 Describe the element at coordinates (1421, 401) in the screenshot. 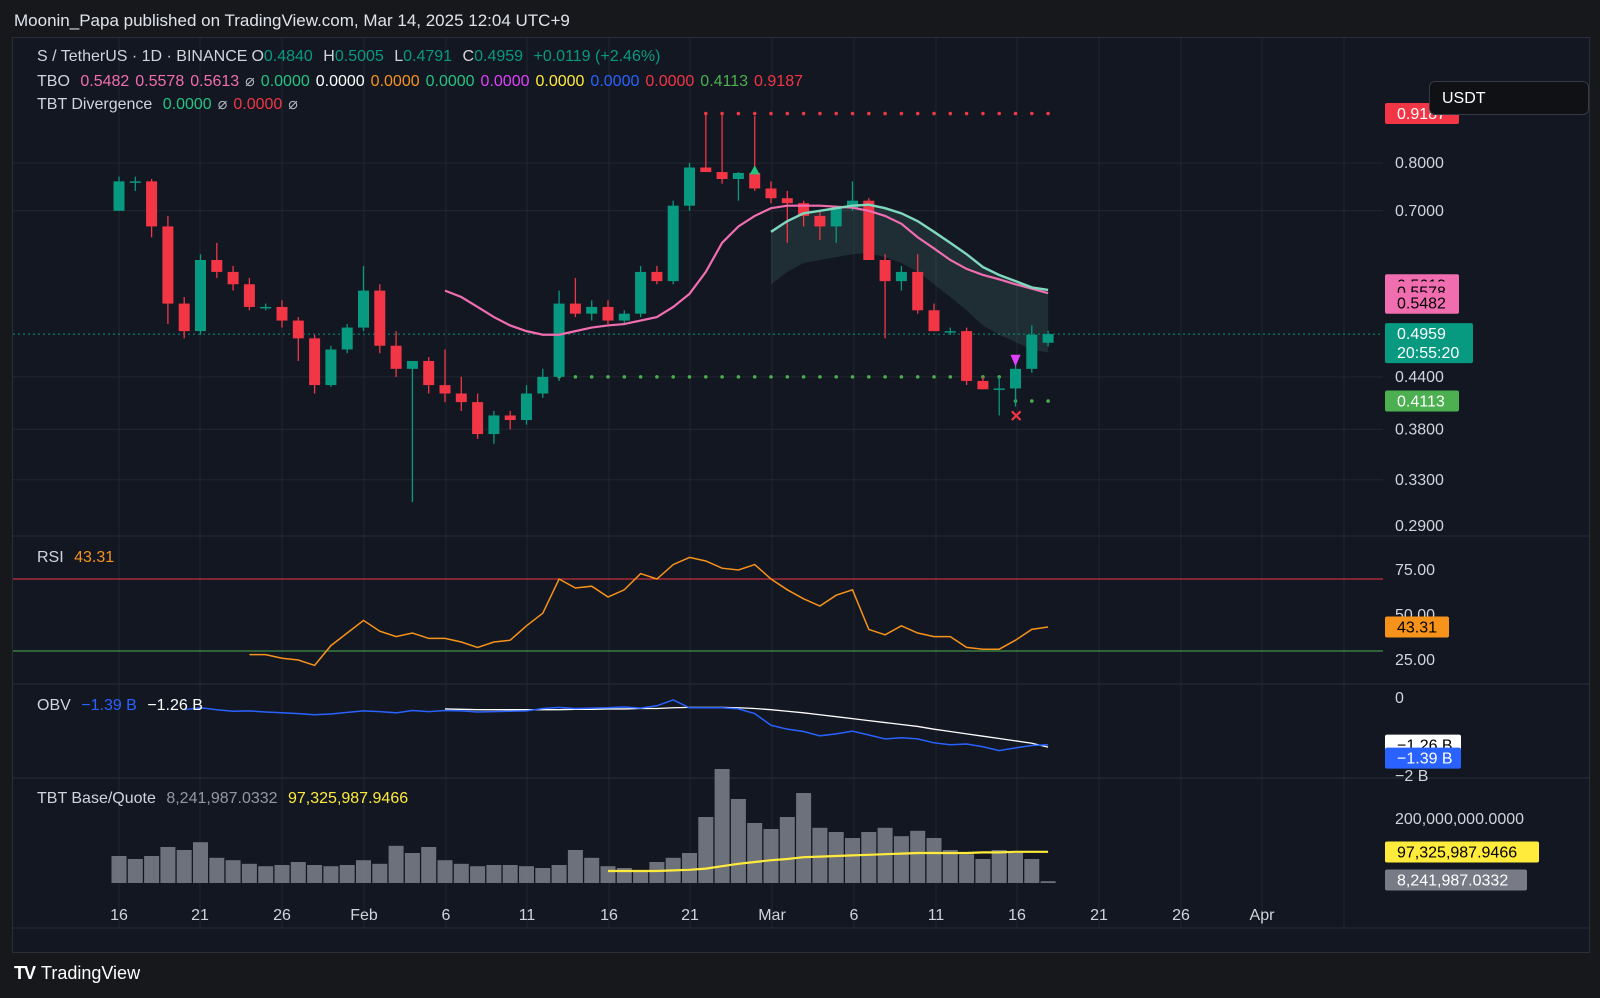

I see `price-label-text: 0.4113` at that location.